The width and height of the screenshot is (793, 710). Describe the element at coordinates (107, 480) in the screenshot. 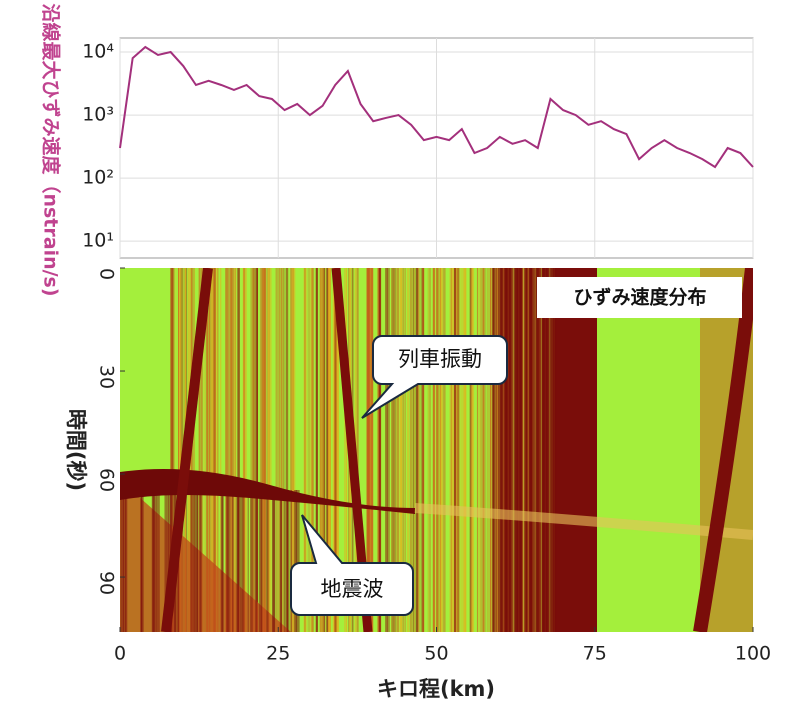

I see `y-tick-label: 60` at that location.